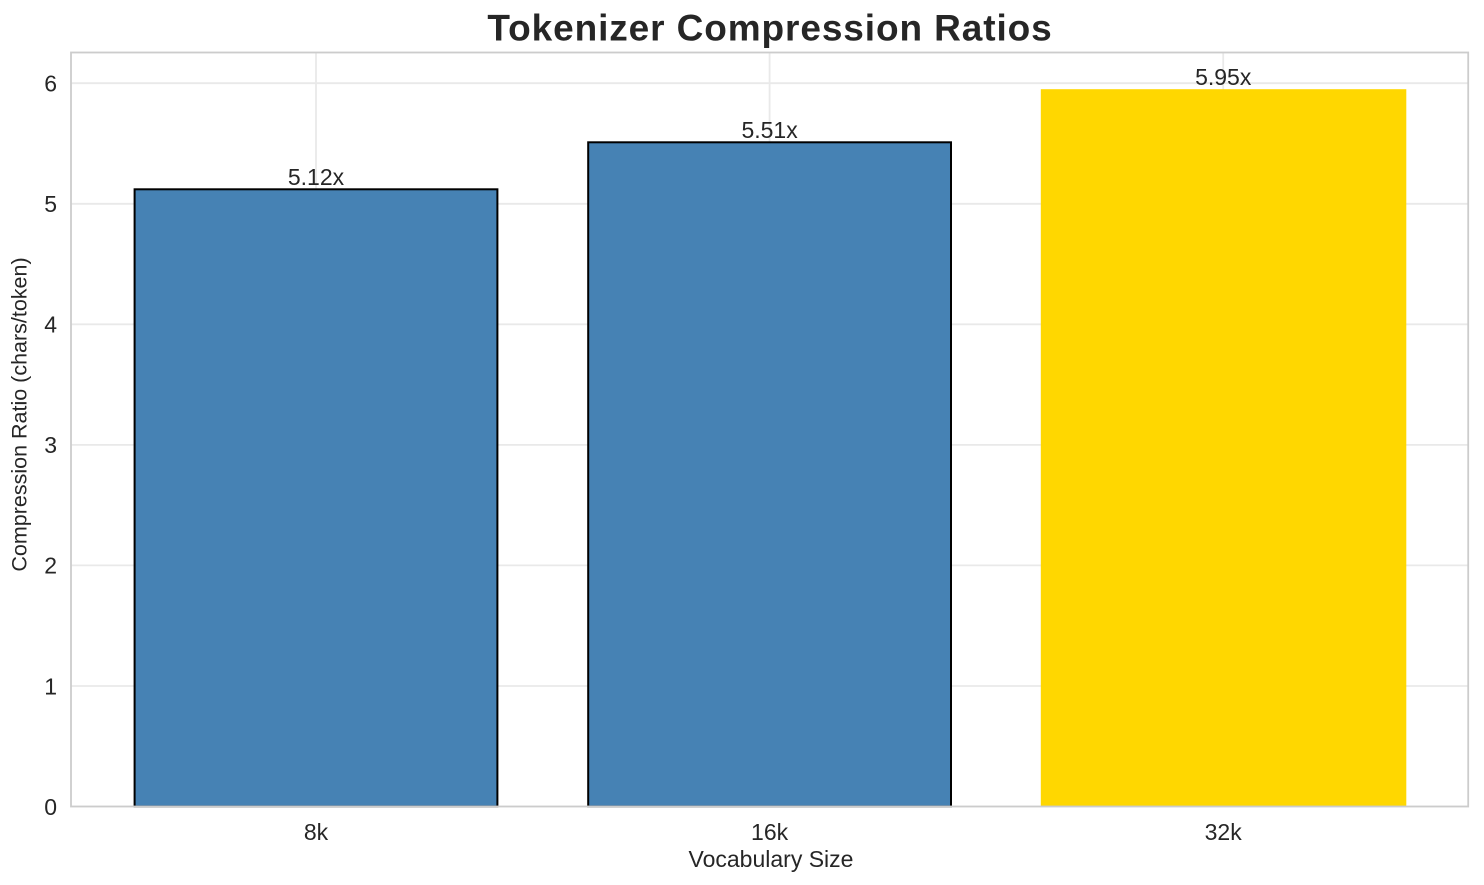 The height and width of the screenshot is (885, 1484). I want to click on svg-text: 5.12x, so click(316, 177).